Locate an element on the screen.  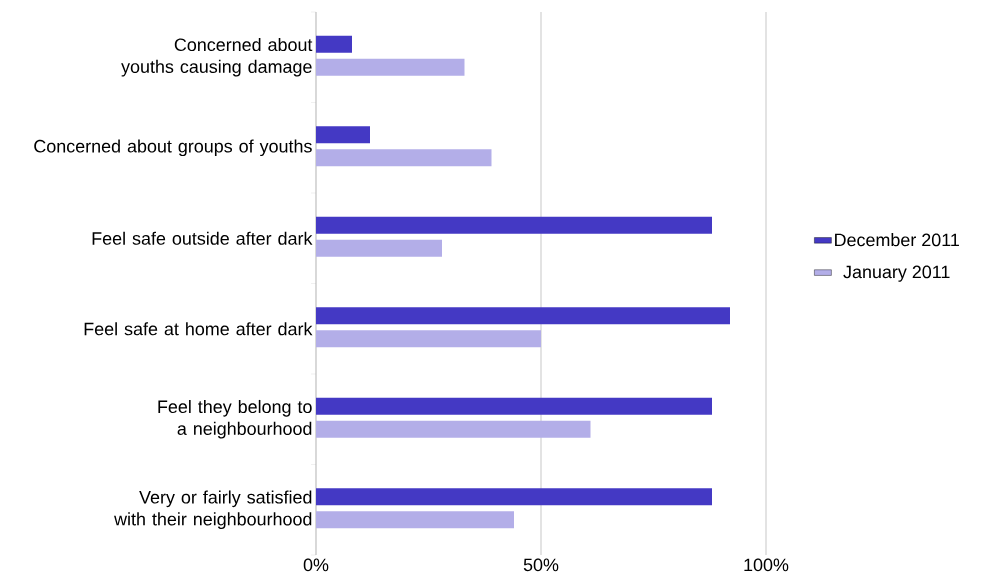
y-tick-label: Very or fairly satisfied with their neighbourhood is located at coordinates (213, 510).